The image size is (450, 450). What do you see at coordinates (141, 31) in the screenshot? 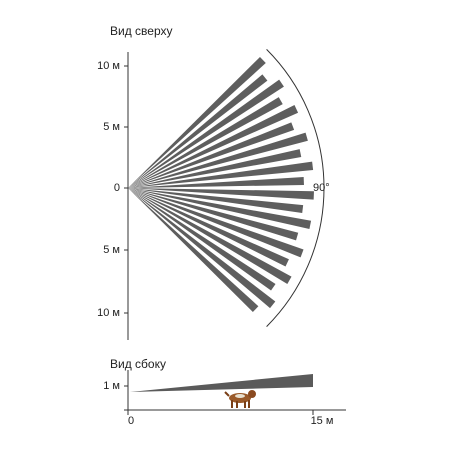
I see `top-view-title: Вид сверху` at bounding box center [141, 31].